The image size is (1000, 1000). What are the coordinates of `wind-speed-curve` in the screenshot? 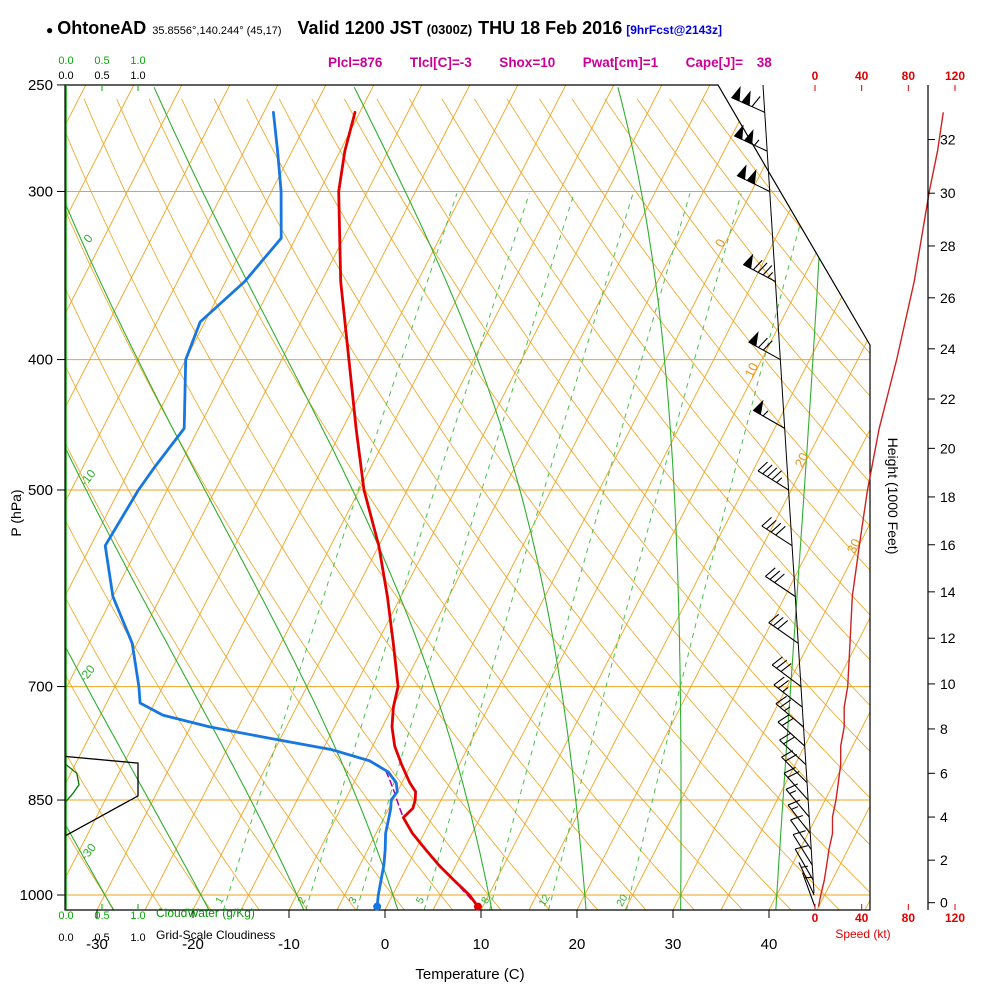 It's located at (880, 509).